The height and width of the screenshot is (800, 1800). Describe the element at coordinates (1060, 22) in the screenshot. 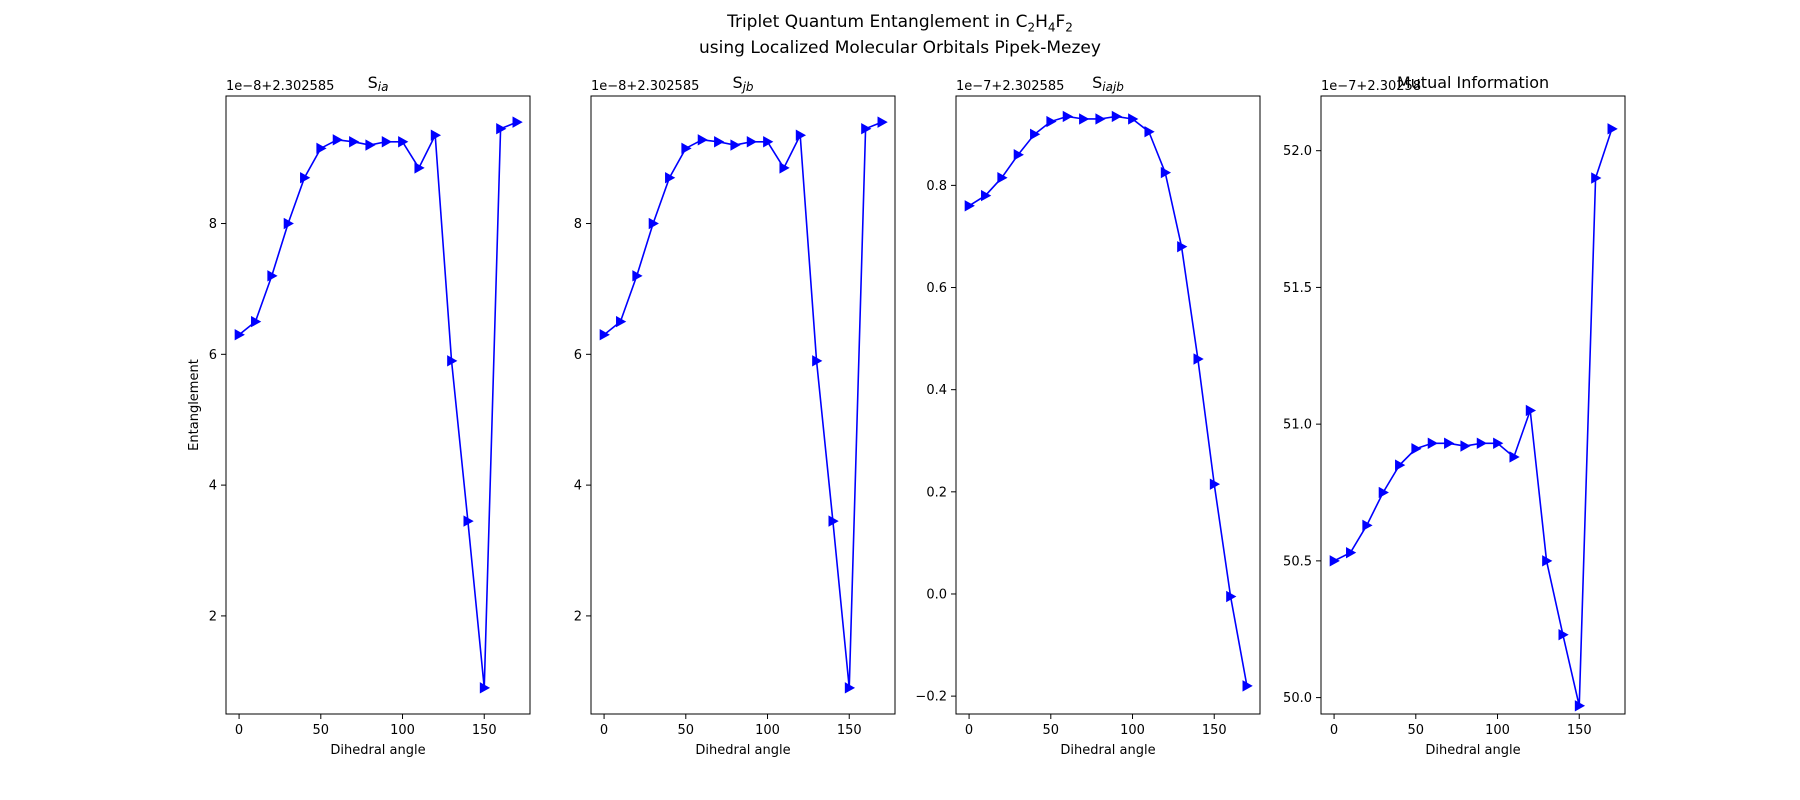

I see `title-text-3: F` at that location.